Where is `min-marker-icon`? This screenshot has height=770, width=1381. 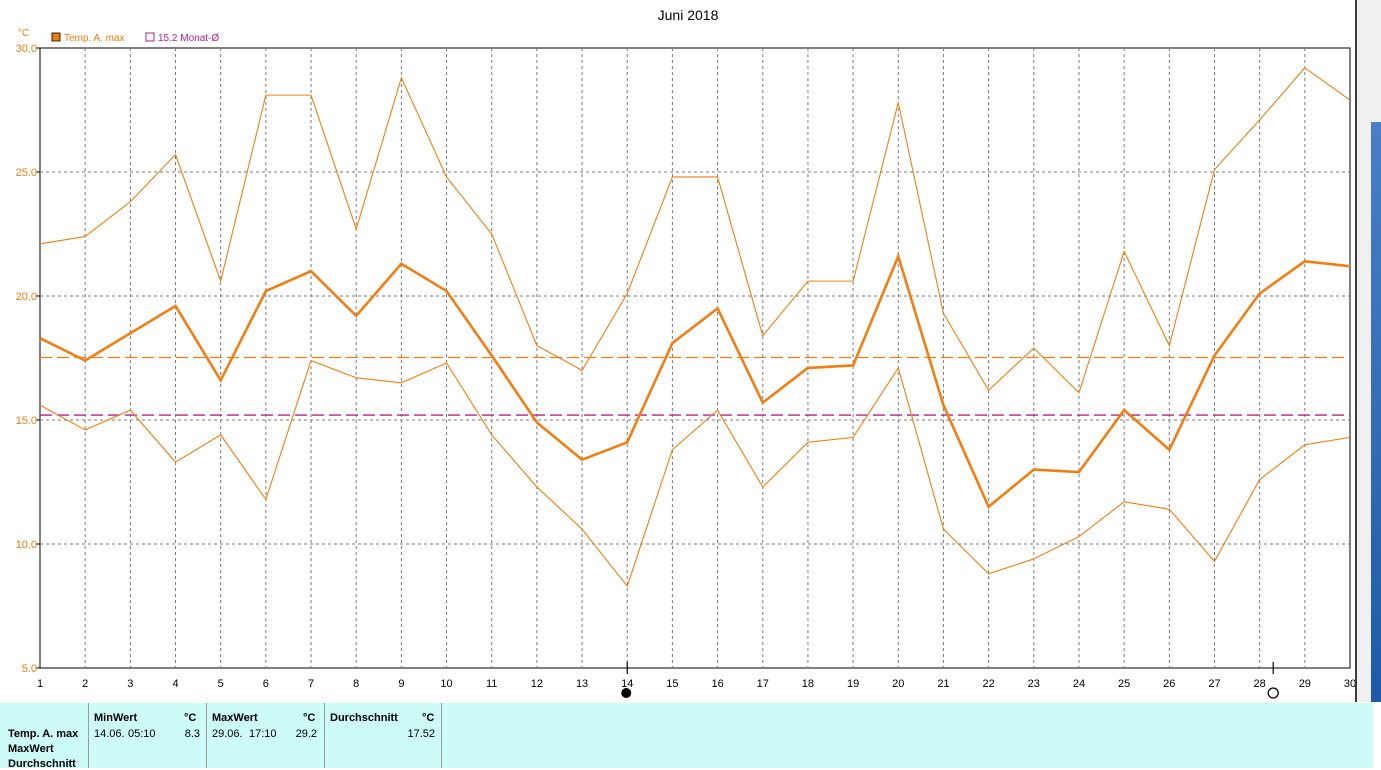
min-marker-icon is located at coordinates (626, 693).